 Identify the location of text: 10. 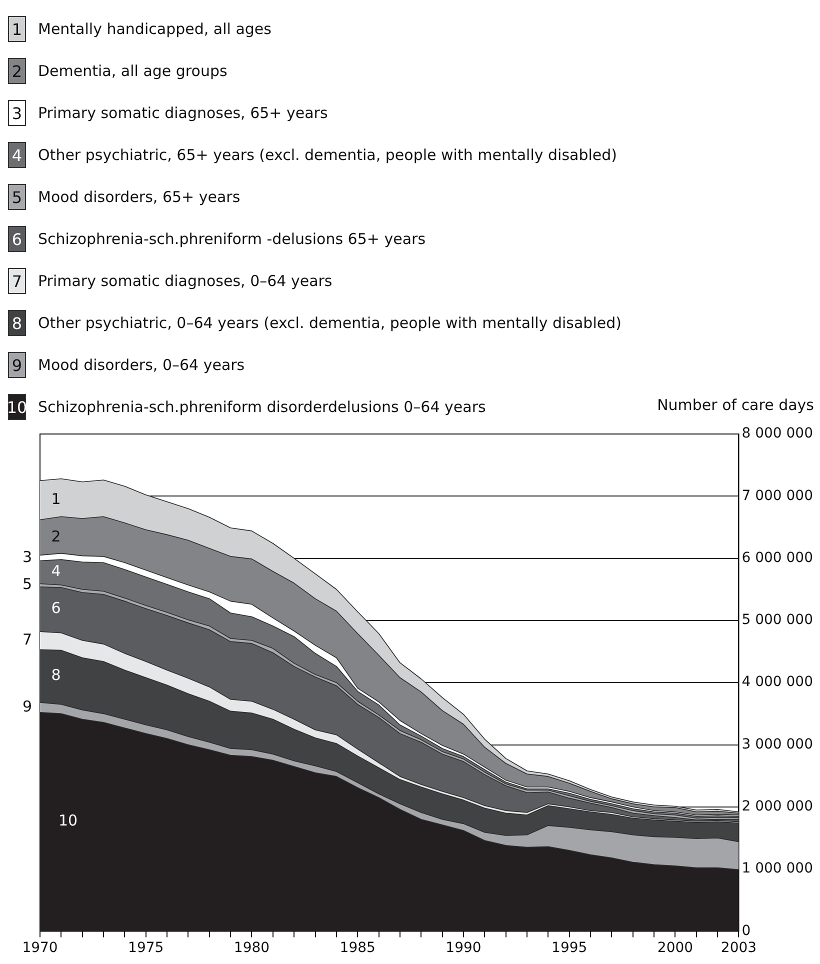
(17, 407).